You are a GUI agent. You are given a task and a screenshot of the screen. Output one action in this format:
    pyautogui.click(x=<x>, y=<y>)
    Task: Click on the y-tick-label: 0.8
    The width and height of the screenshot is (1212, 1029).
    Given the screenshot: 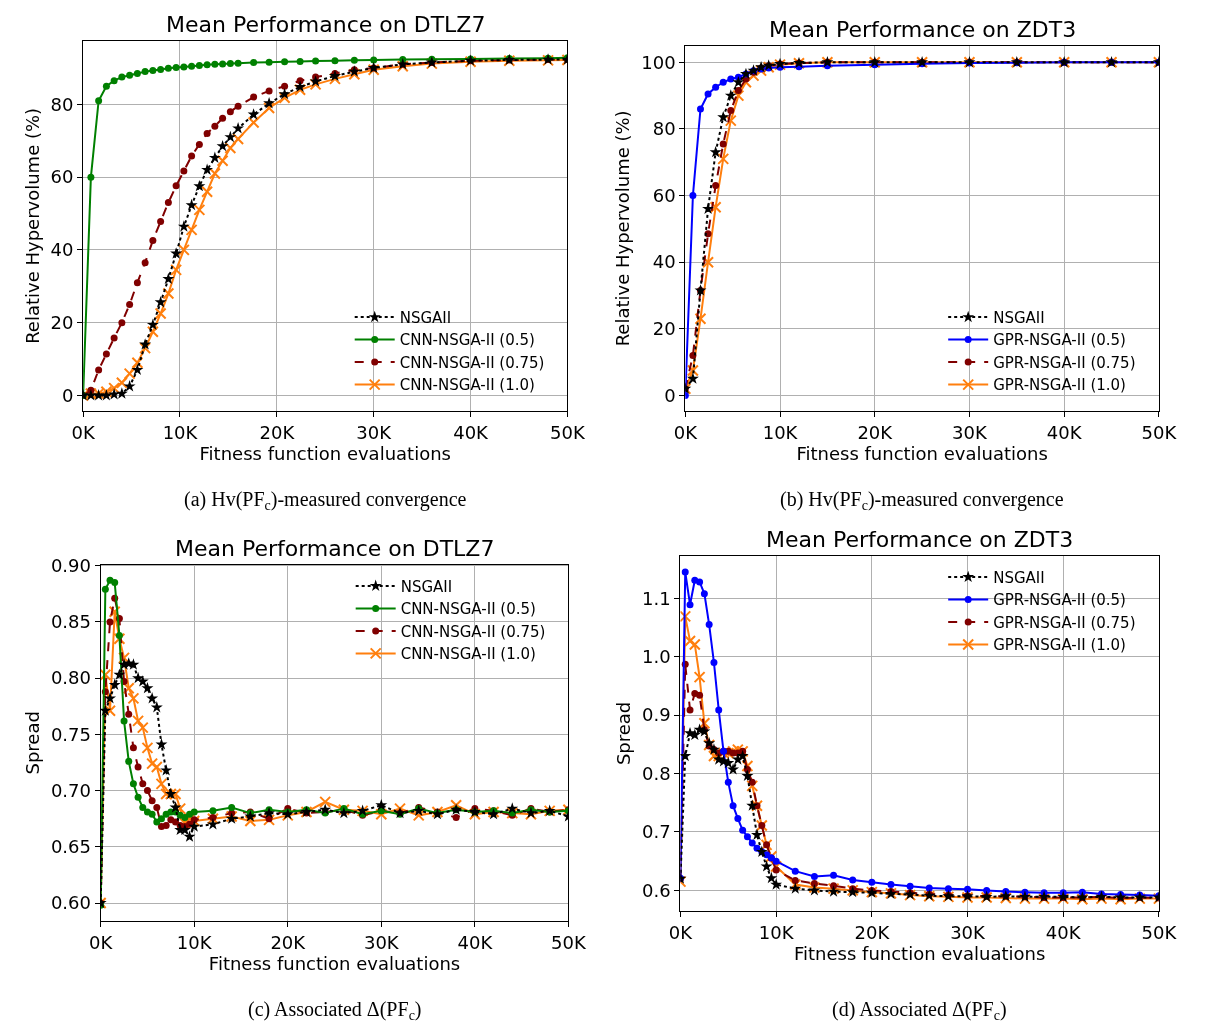 What is the action you would take?
    pyautogui.click(x=656, y=773)
    